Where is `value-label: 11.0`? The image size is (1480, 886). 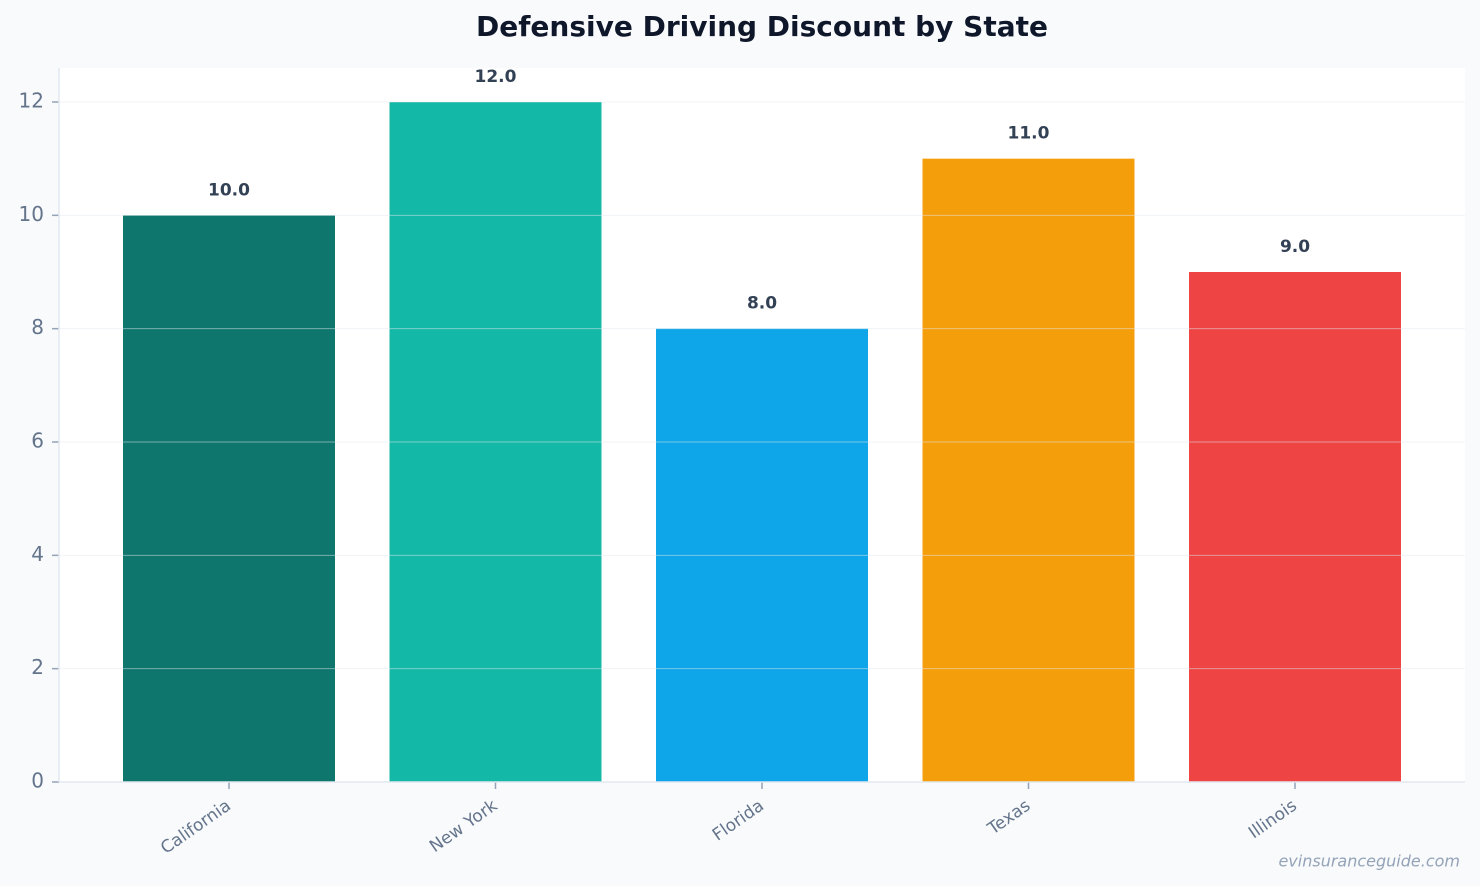
value-label: 11.0 is located at coordinates (1029, 134).